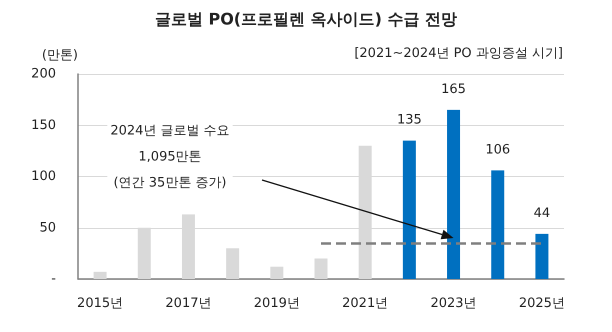 This screenshot has width=612, height=332. What do you see at coordinates (541, 303) in the screenshot?
I see `x-tick-label: 2025년` at bounding box center [541, 303].